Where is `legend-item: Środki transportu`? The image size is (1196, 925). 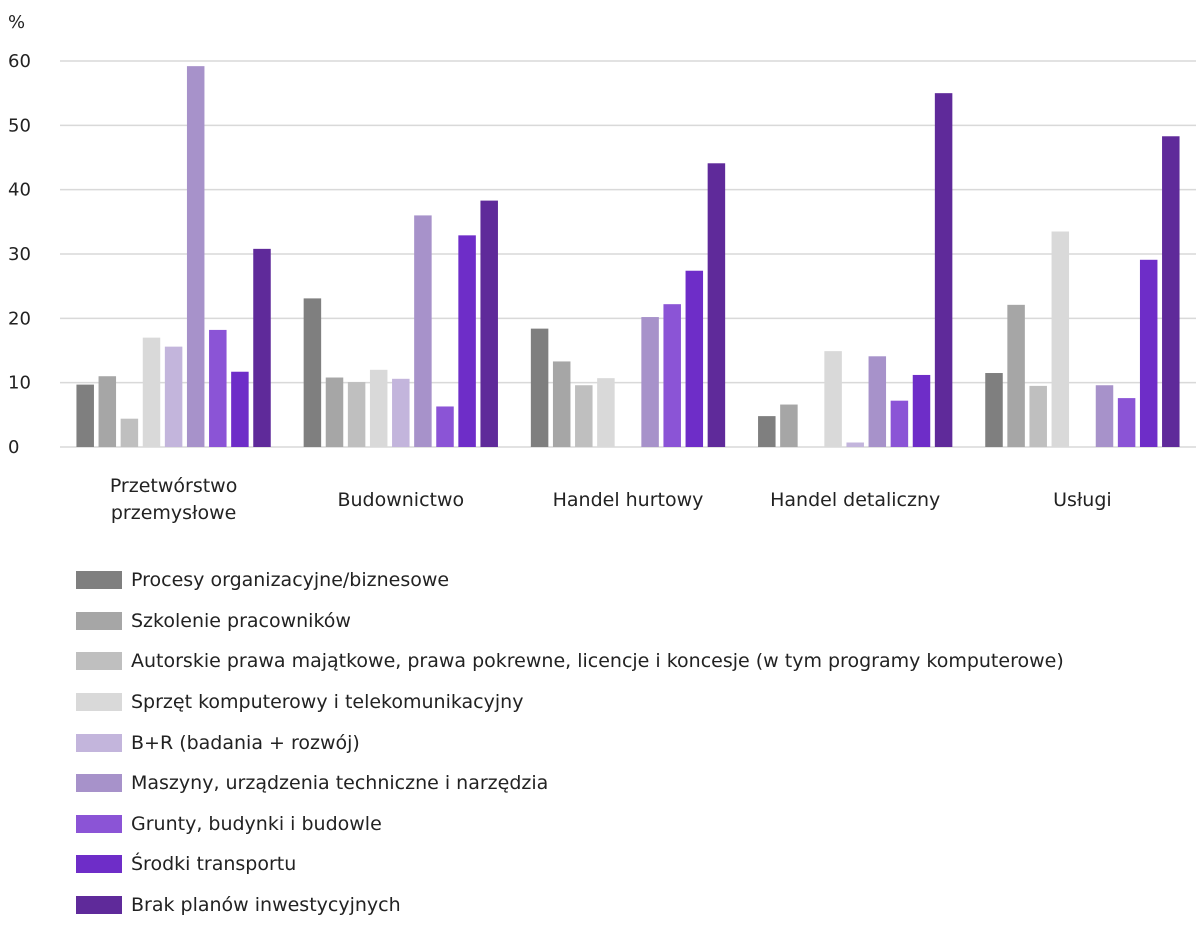 legend-item: Środki transportu is located at coordinates (570, 864).